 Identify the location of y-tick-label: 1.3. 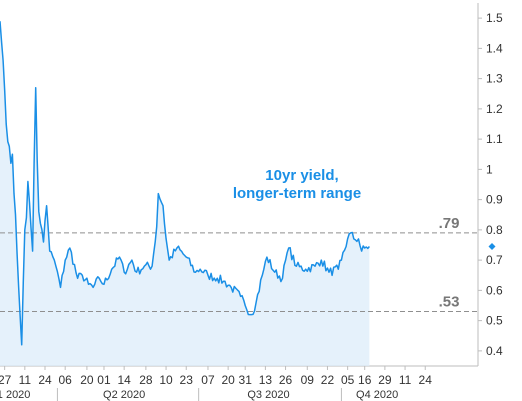
(494, 79).